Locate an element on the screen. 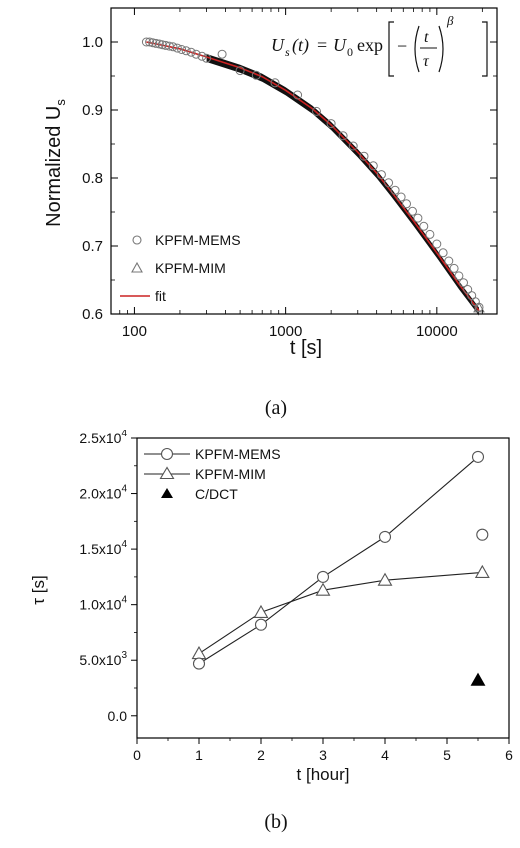 The width and height of the screenshot is (520, 848). x-tick-label: 3 is located at coordinates (323, 755).